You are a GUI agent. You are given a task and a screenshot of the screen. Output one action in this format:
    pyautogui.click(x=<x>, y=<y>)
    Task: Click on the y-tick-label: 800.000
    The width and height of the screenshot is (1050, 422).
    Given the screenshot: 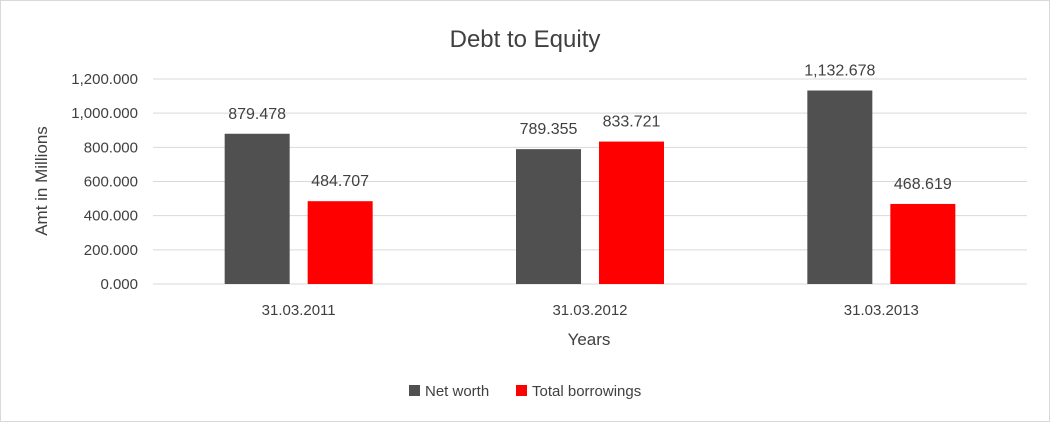 What is the action you would take?
    pyautogui.click(x=111, y=147)
    